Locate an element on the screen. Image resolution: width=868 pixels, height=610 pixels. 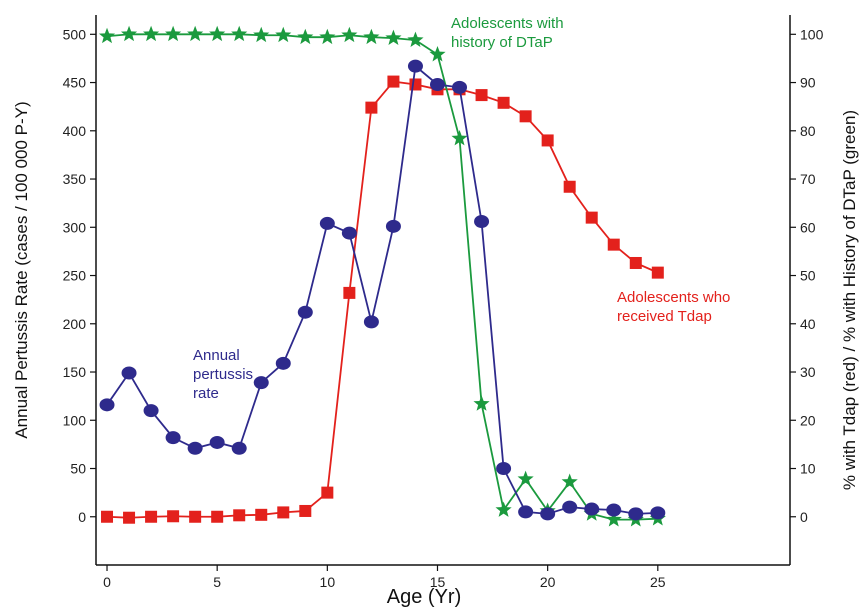
x-tick-label: 20 is located at coordinates (548, 582).